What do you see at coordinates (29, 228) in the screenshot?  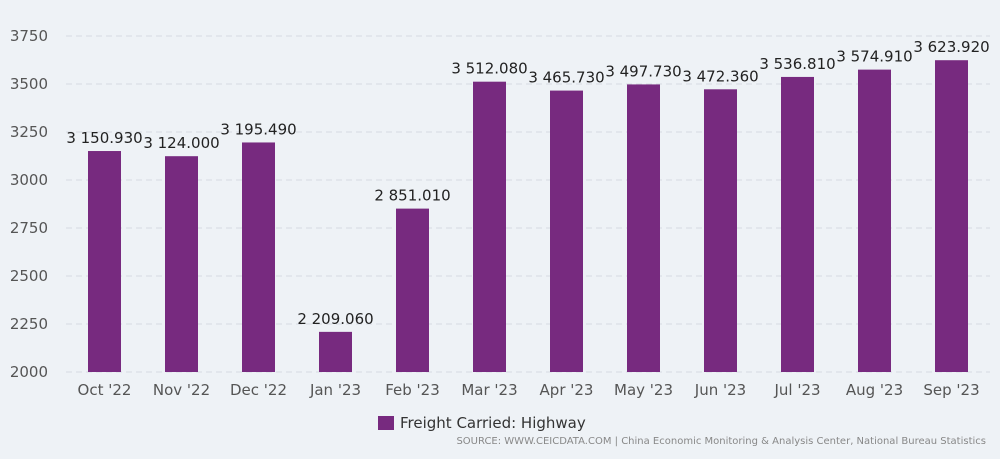 I see `y-tick-label: 2750` at bounding box center [29, 228].